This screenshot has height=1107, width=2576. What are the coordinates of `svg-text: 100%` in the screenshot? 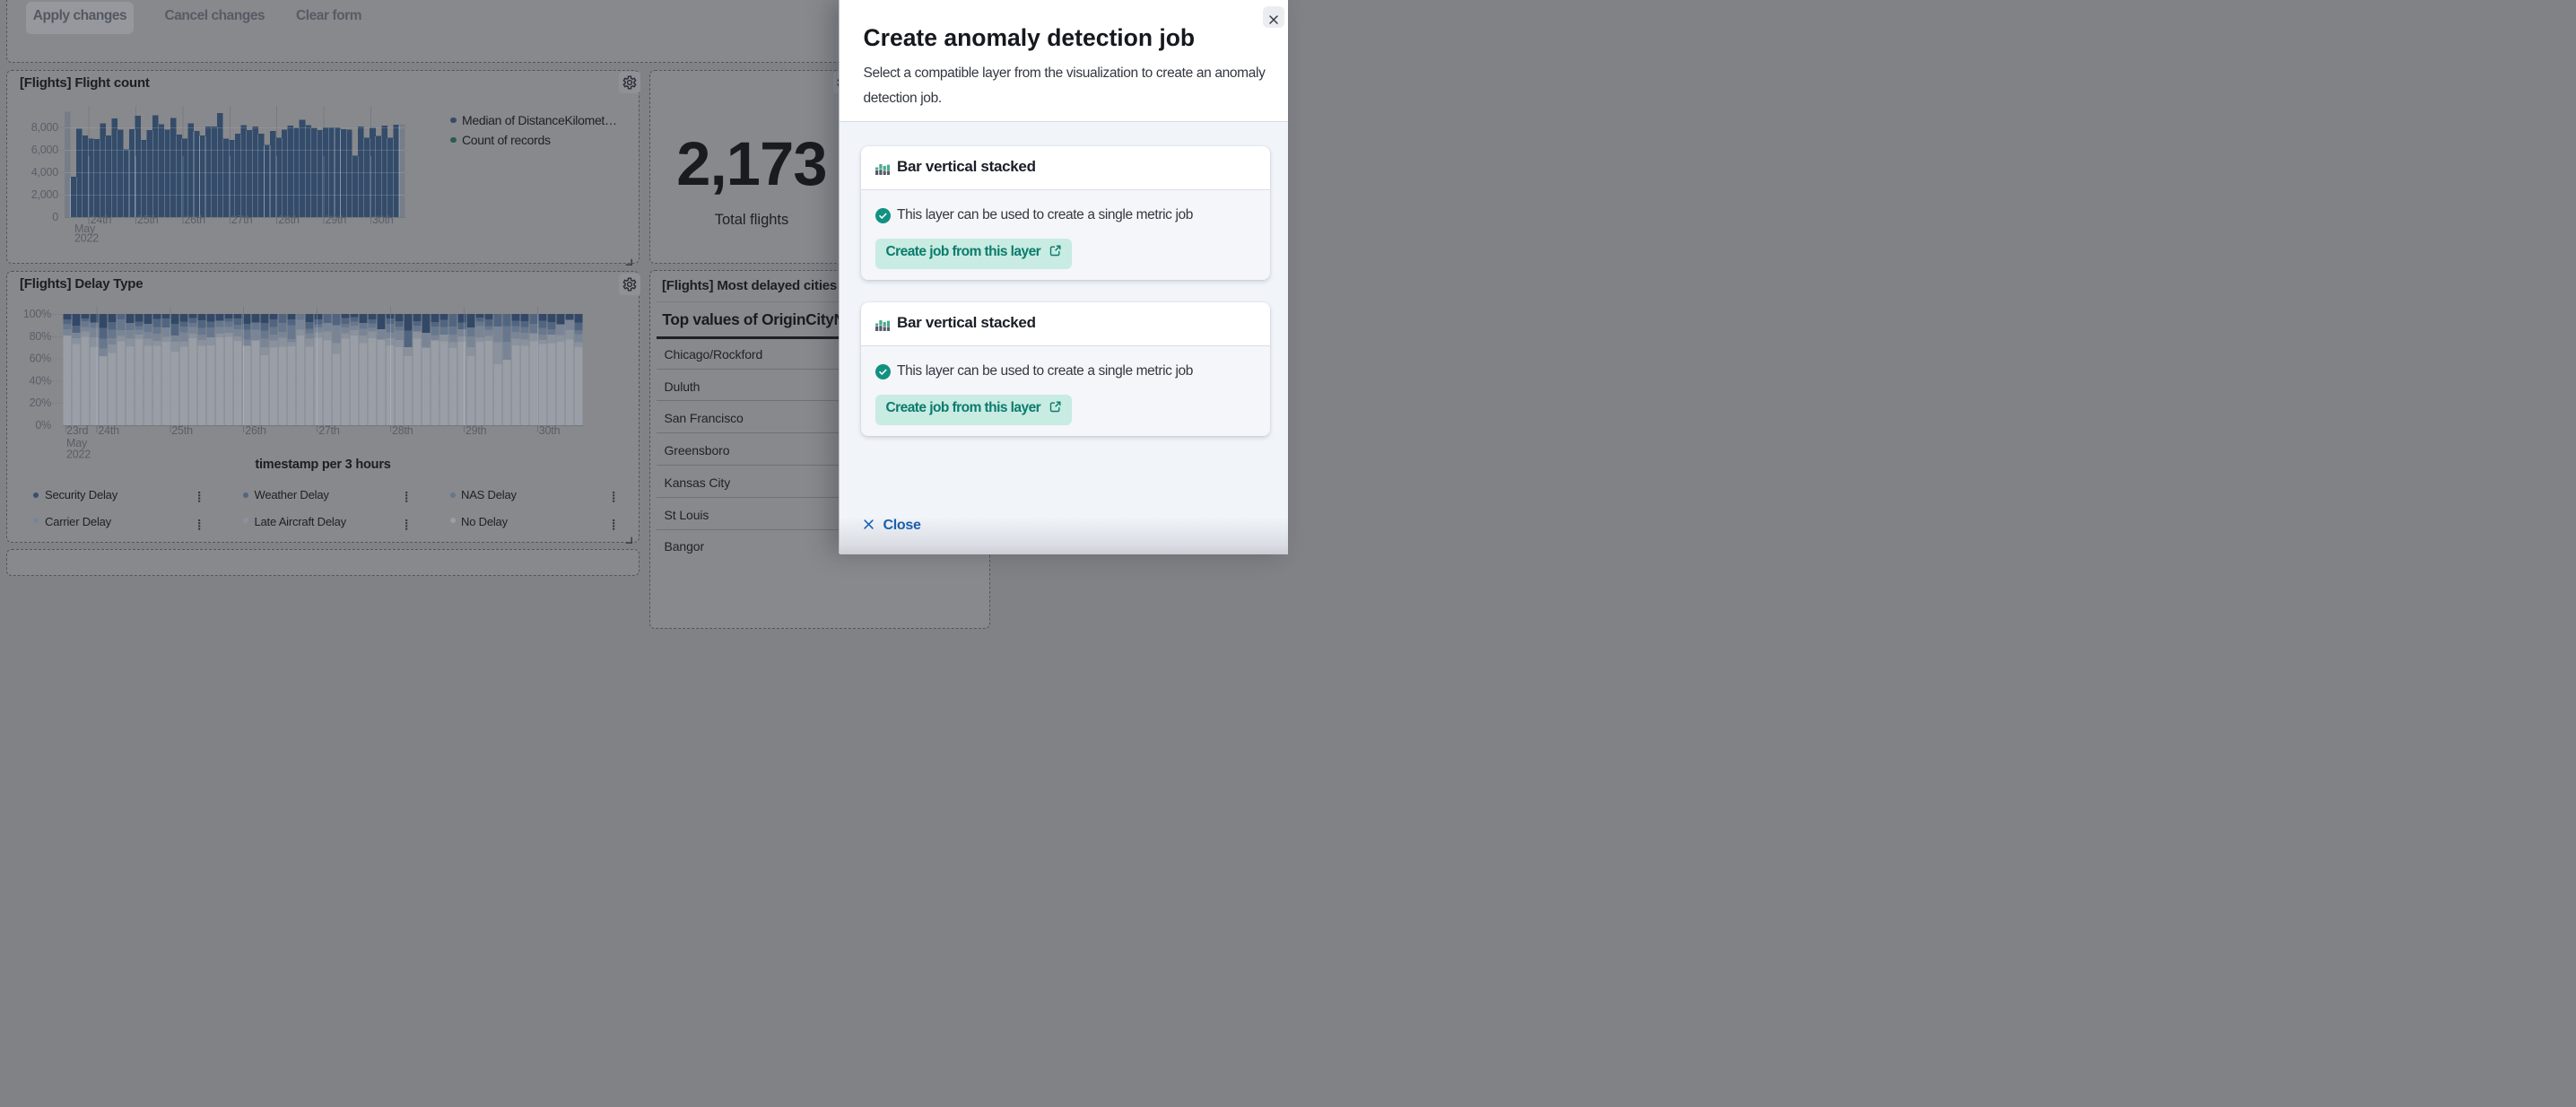 It's located at (37, 314).